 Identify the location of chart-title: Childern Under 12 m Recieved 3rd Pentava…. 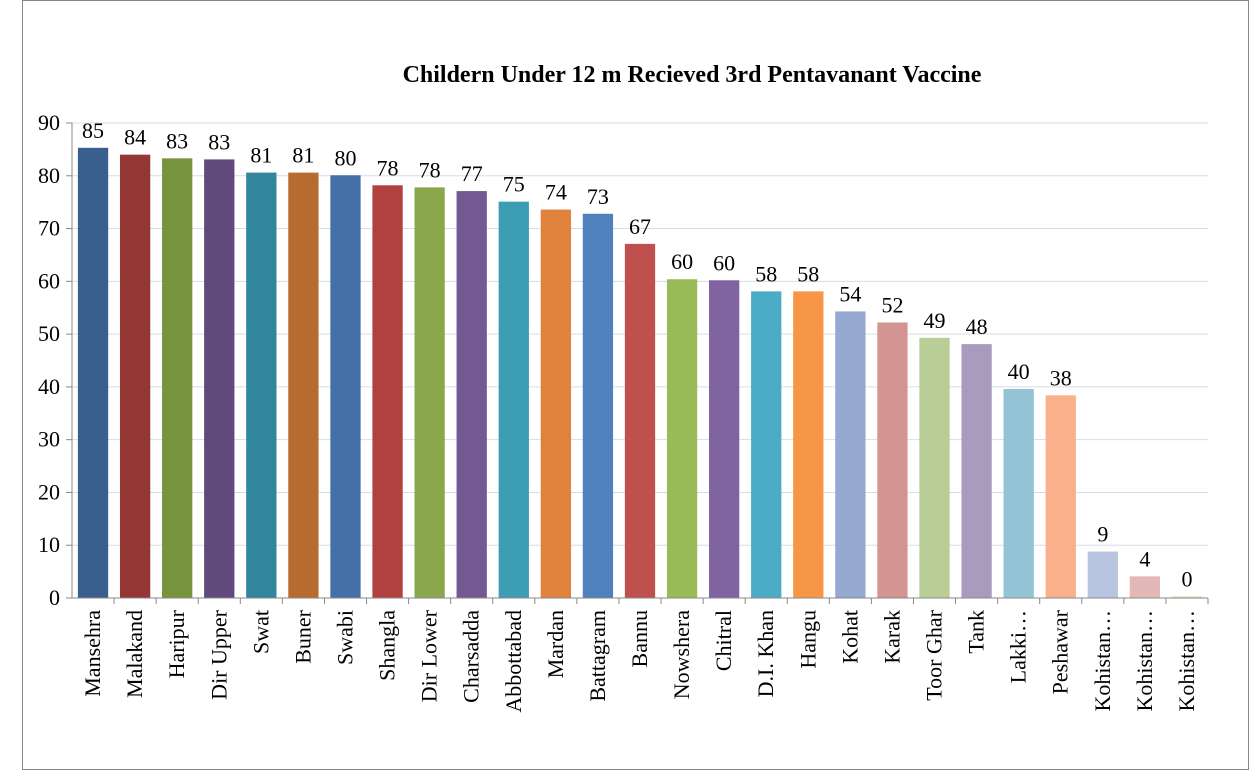
(692, 75).